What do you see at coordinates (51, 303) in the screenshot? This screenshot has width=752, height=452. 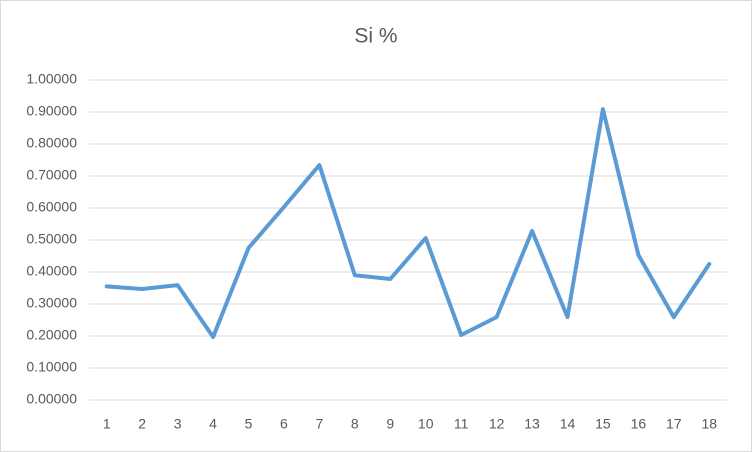 I see `y-tick-label: 0.30000` at bounding box center [51, 303].